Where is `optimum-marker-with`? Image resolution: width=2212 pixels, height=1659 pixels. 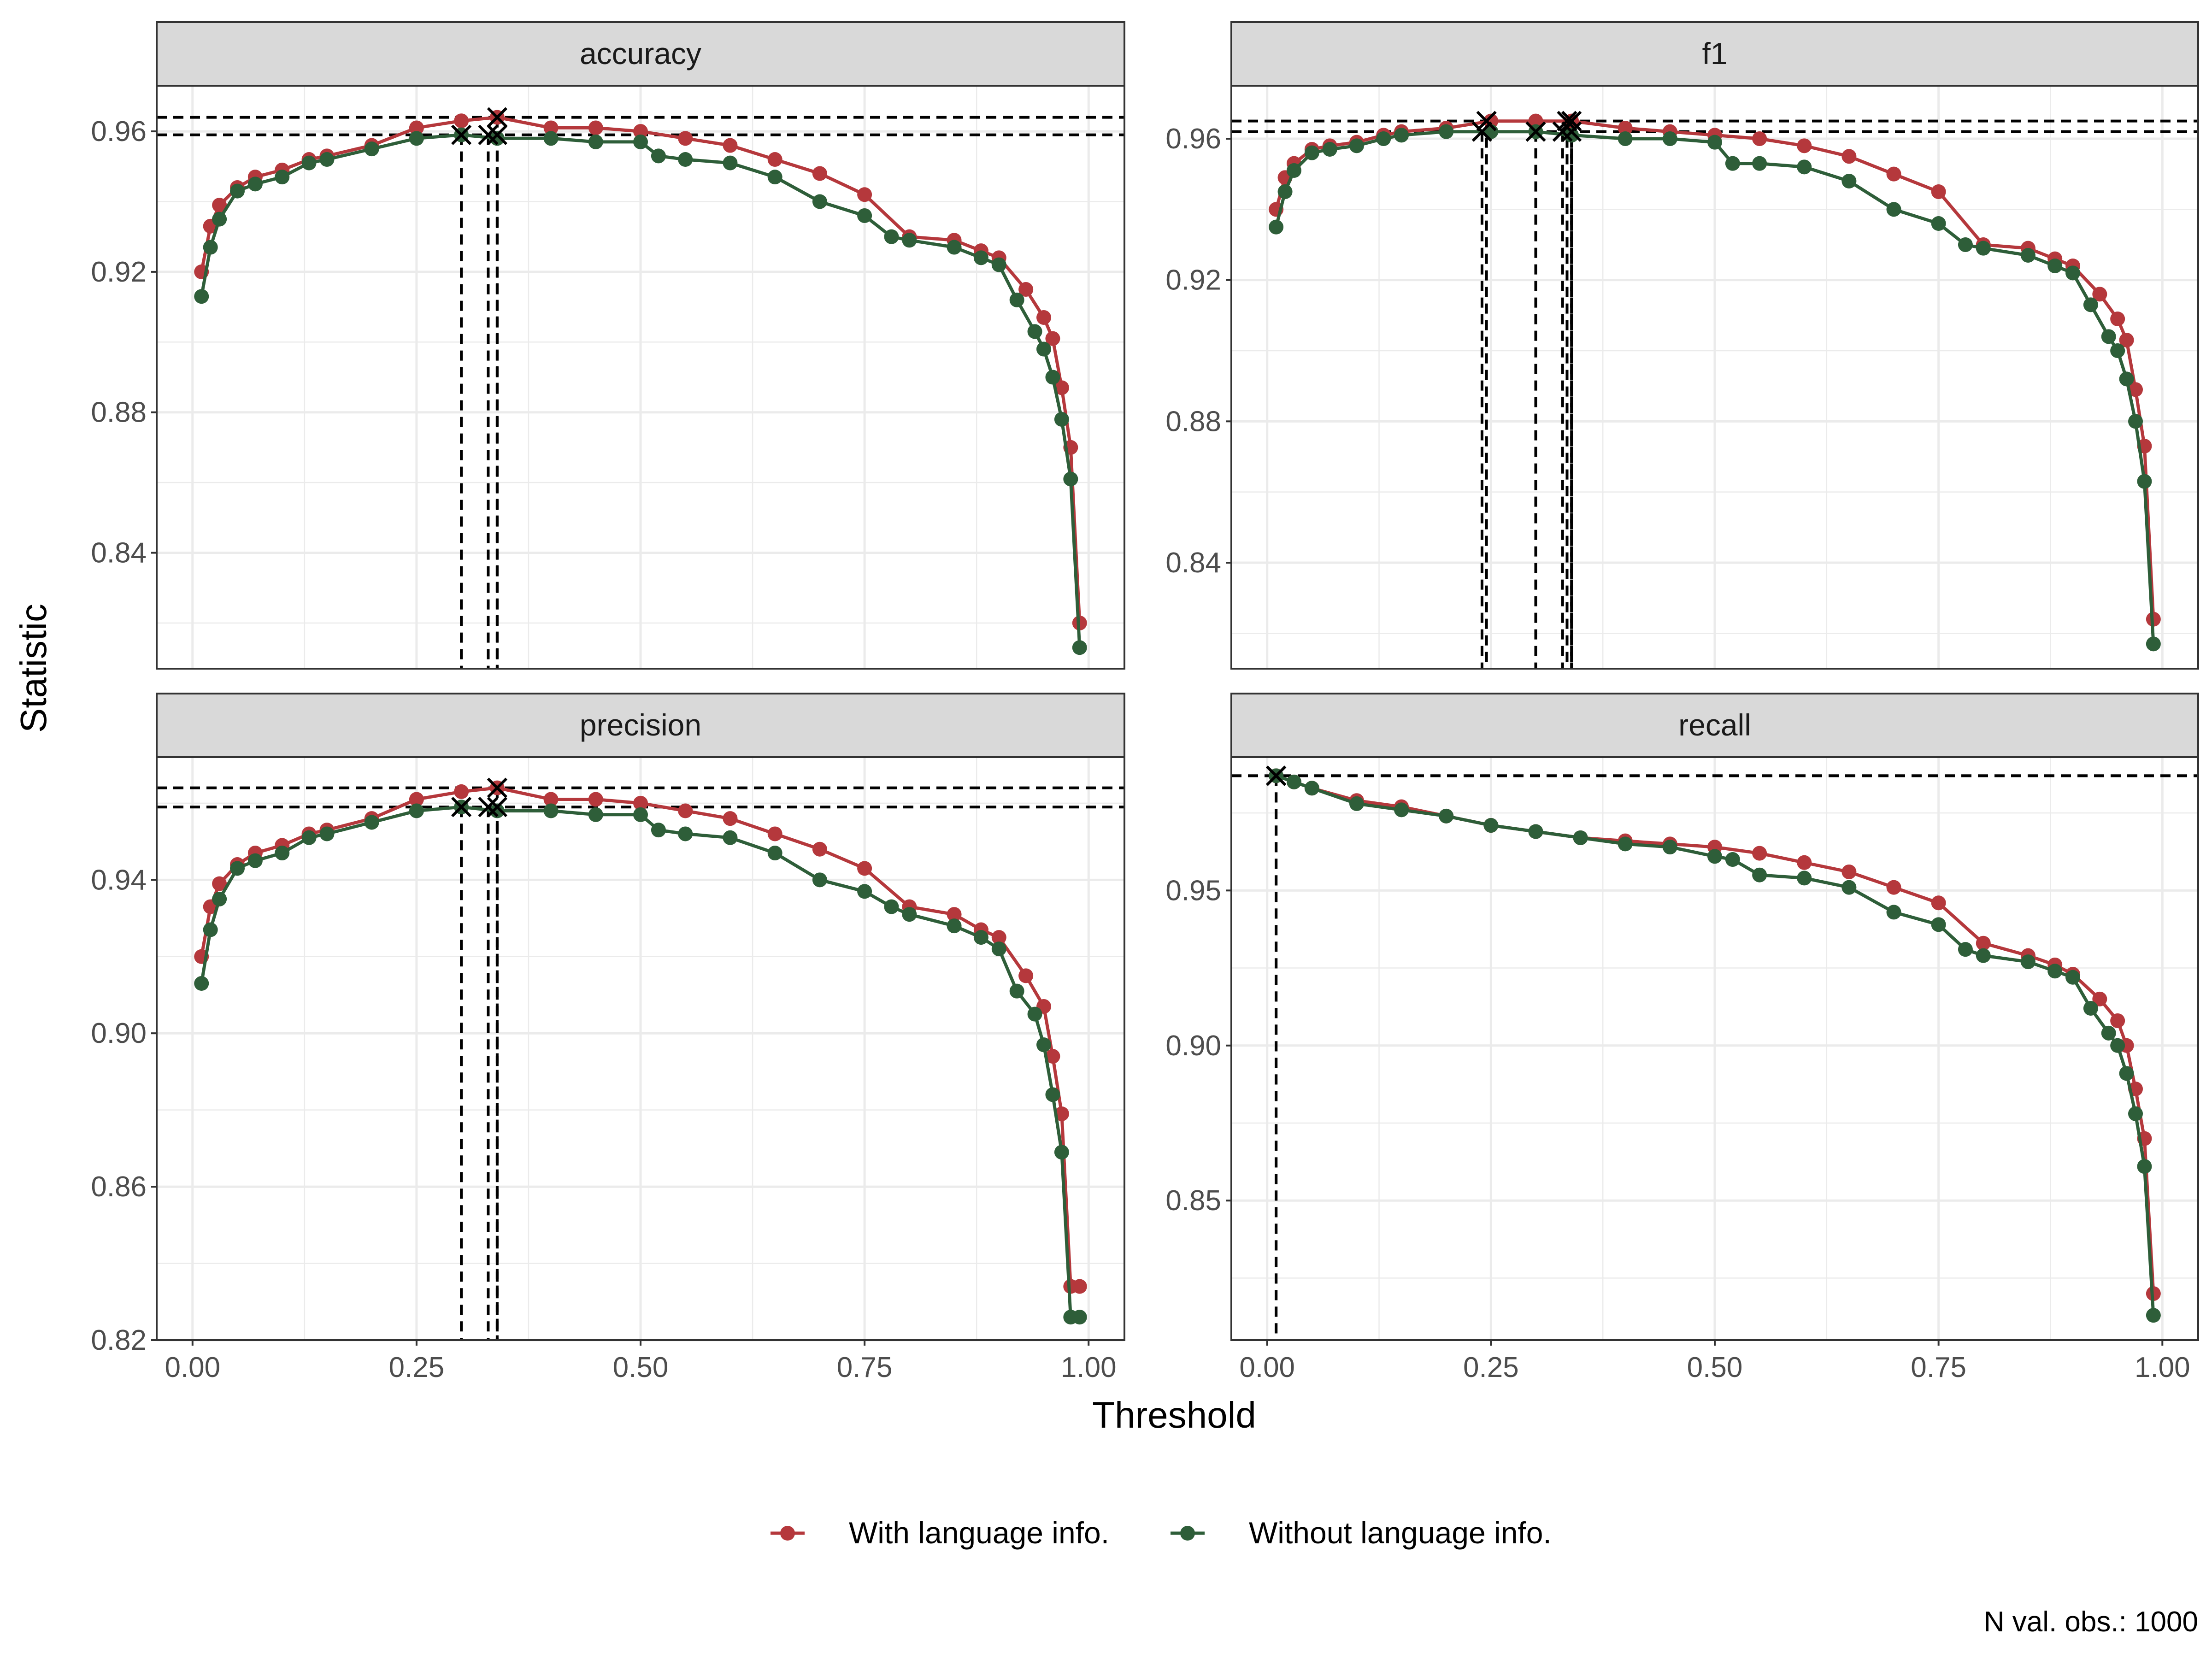 optimum-marker-with is located at coordinates (1486, 121).